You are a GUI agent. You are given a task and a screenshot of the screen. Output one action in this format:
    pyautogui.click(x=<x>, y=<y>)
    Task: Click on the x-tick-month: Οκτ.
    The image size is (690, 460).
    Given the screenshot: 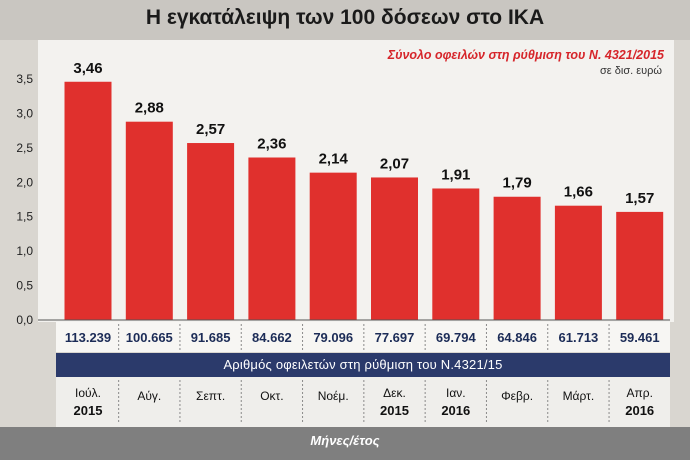 What is the action you would take?
    pyautogui.click(x=271, y=396)
    